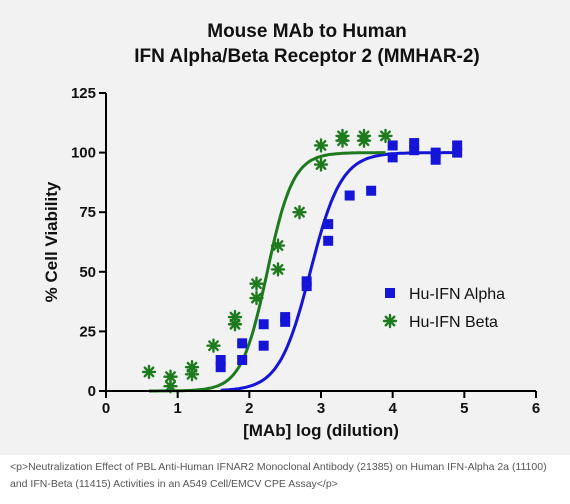  I want to click on x-tick-label: 2, so click(249, 408).